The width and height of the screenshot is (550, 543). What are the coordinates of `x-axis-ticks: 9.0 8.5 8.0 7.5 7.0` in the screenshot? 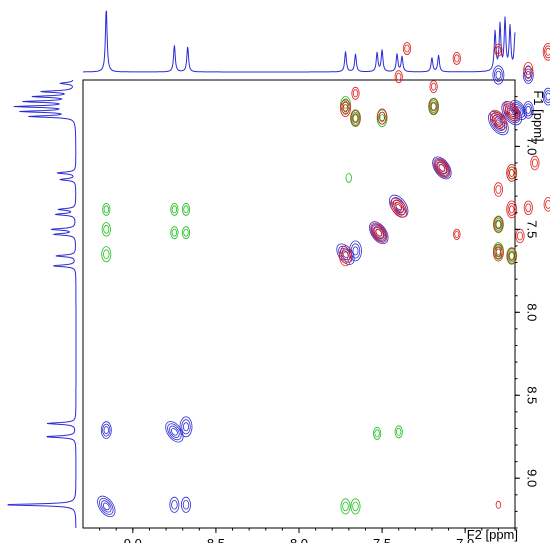 It's located at (307, 535).